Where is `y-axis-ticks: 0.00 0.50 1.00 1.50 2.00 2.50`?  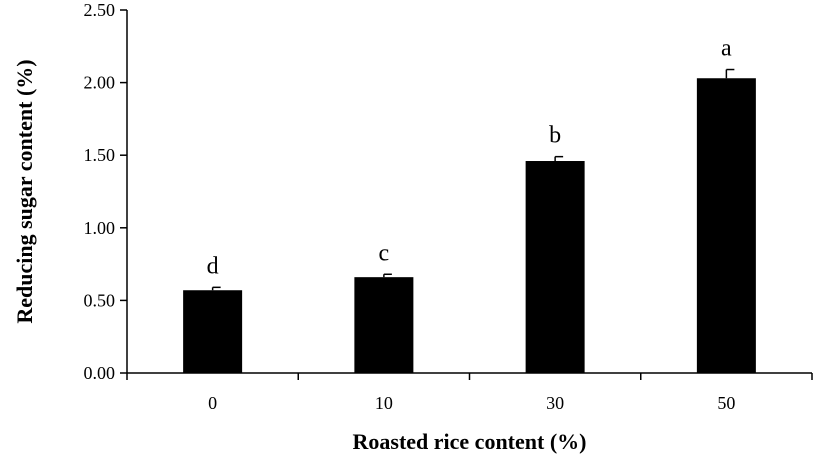
y-axis-ticks: 0.00 0.50 1.00 1.50 2.00 2.50 is located at coordinates (105, 191).